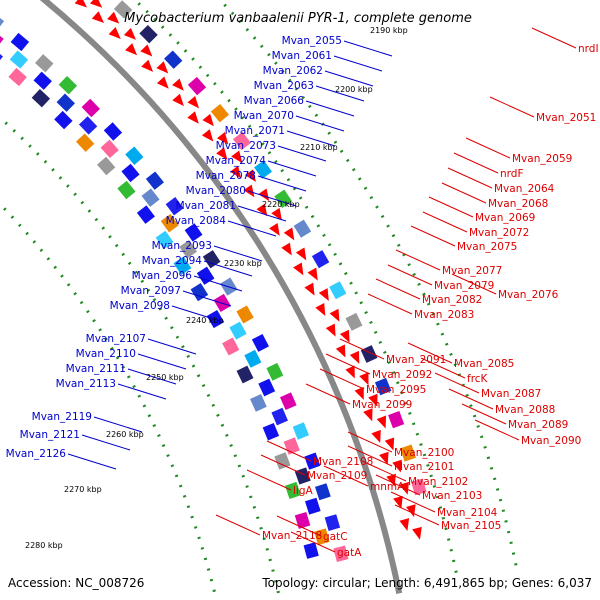  I want to click on gene-label-right: Mvan_2101, so click(424, 467).